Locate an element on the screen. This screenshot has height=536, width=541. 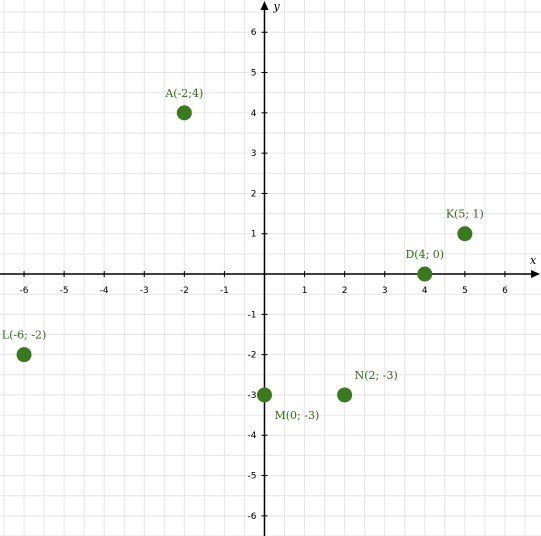
data-point-label: M(0; -3) is located at coordinates (296, 415).